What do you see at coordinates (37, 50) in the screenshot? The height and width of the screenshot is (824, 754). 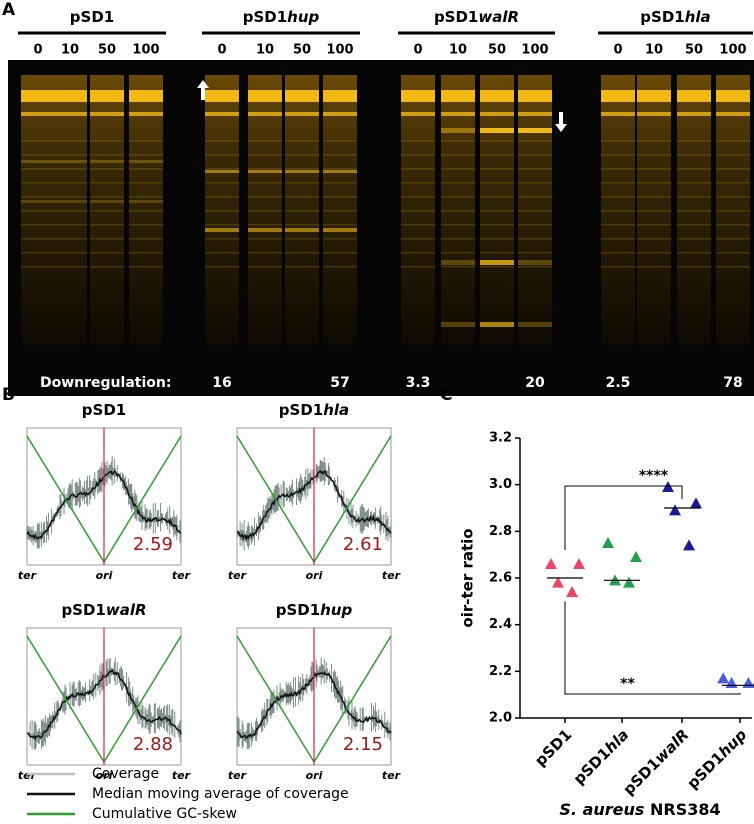 I see `lane-label: 0` at bounding box center [37, 50].